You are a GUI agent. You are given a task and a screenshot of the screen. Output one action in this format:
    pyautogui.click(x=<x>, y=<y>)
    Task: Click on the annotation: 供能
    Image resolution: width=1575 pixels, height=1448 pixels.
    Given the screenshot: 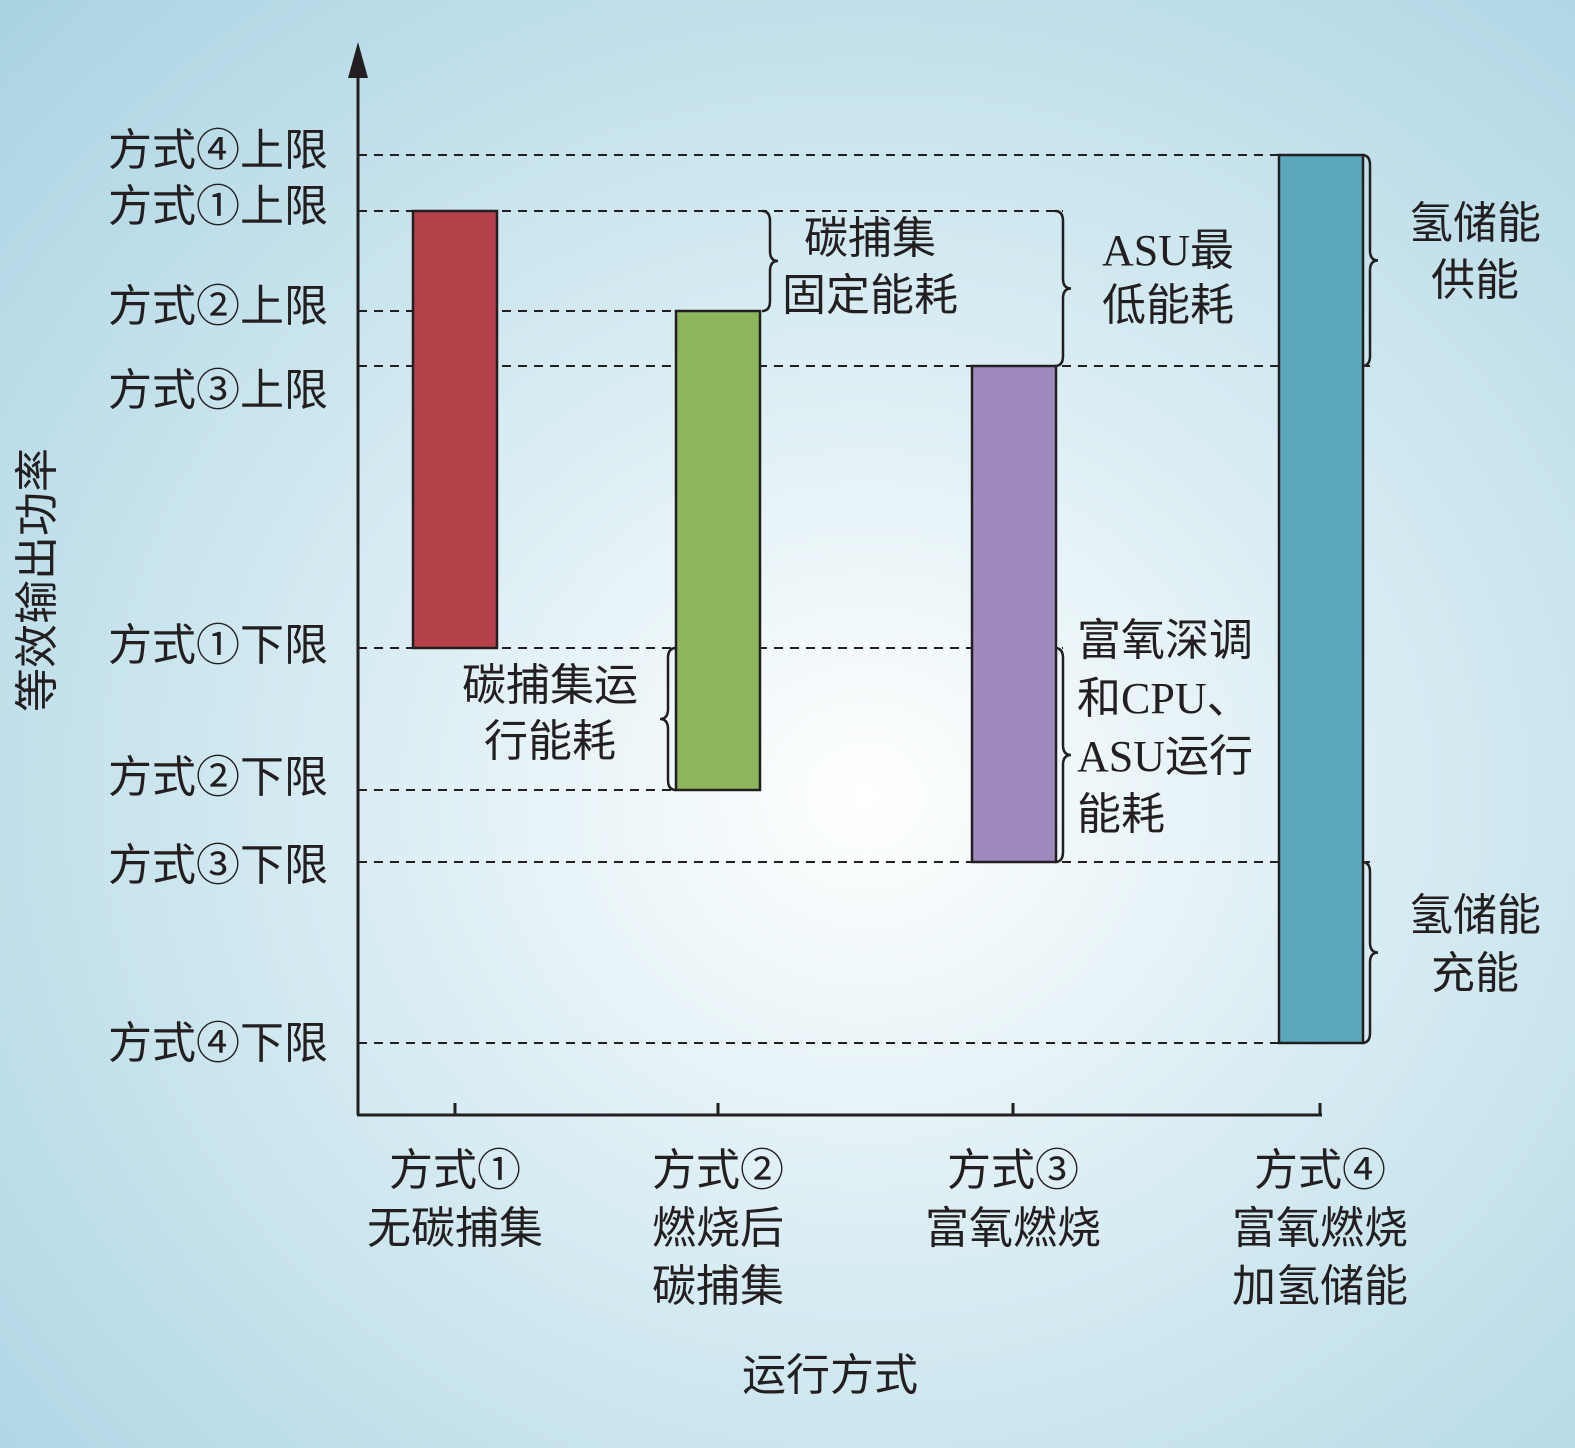 What is the action you would take?
    pyautogui.click(x=1475, y=280)
    